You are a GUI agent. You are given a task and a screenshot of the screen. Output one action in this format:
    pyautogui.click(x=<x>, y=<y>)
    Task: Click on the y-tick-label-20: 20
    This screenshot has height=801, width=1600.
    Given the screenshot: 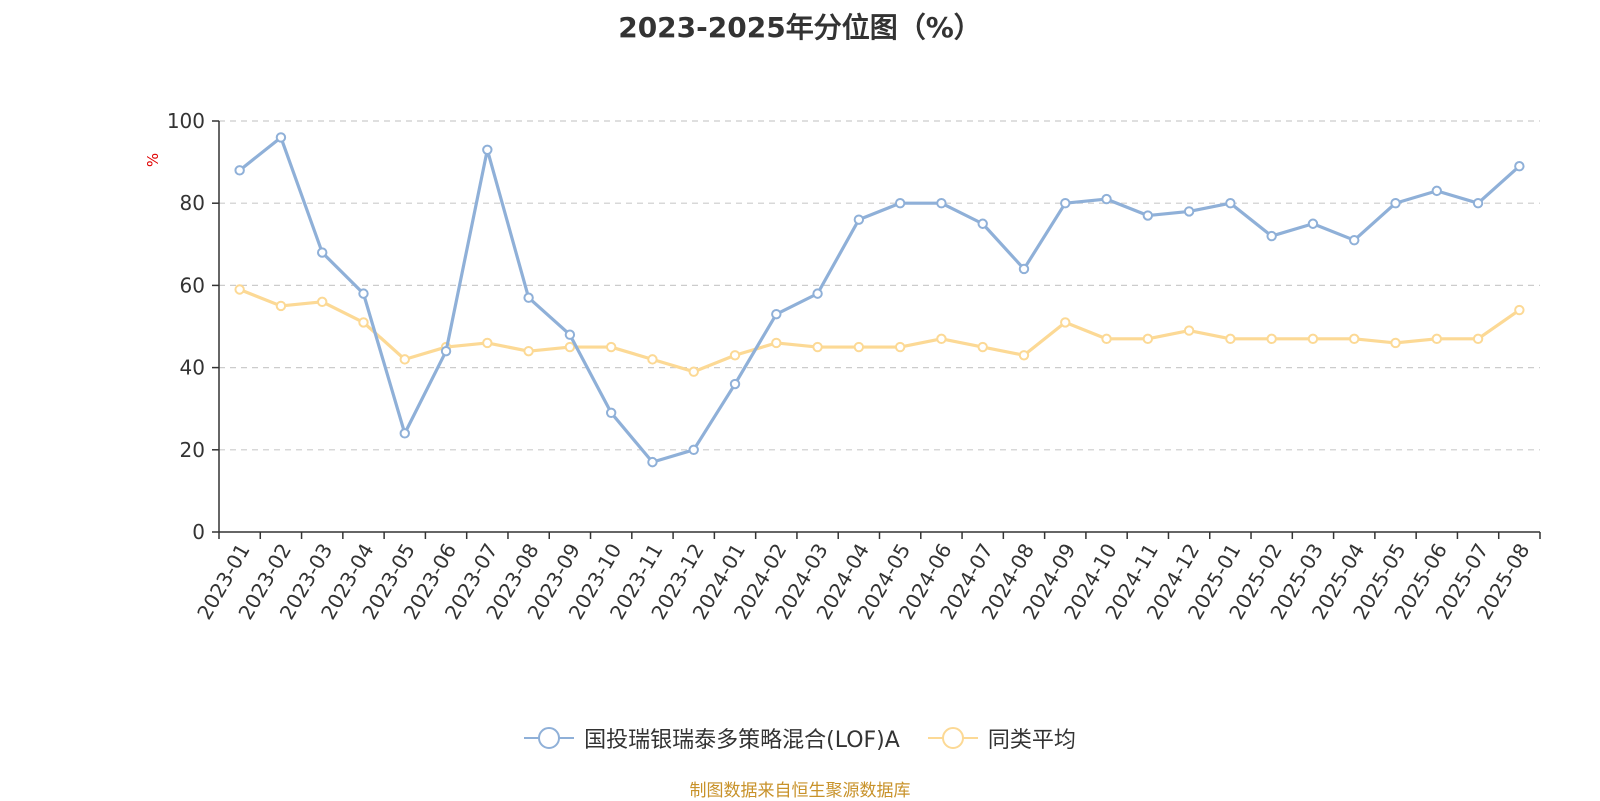 What is the action you would take?
    pyautogui.click(x=192, y=450)
    